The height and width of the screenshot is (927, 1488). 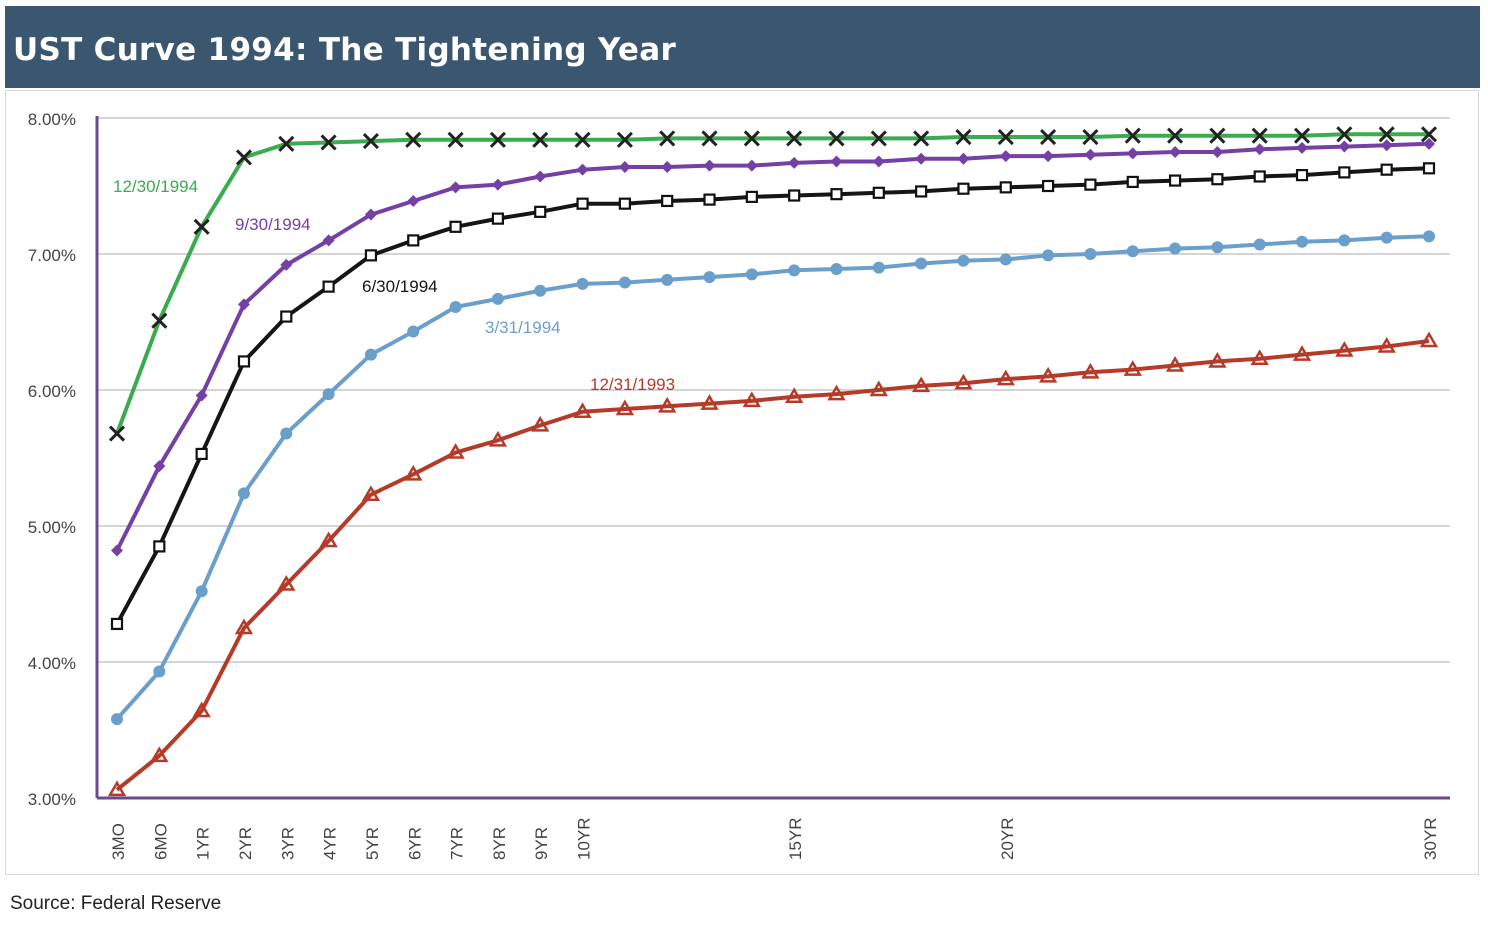 What do you see at coordinates (203, 843) in the screenshot?
I see `x-tick-label: 1YR` at bounding box center [203, 843].